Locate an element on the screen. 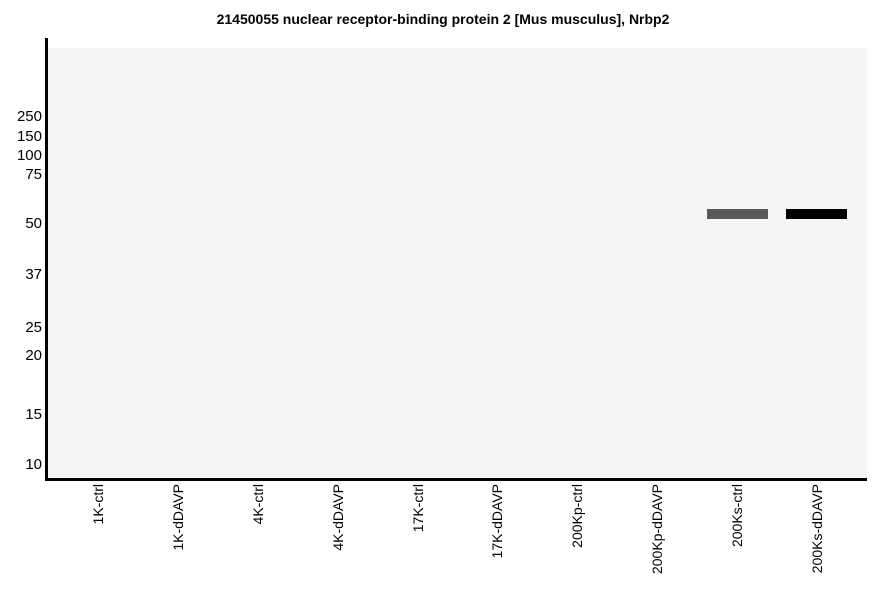 This screenshot has height=595, width=886. mw-tick-label-50: 50 is located at coordinates (33, 223).